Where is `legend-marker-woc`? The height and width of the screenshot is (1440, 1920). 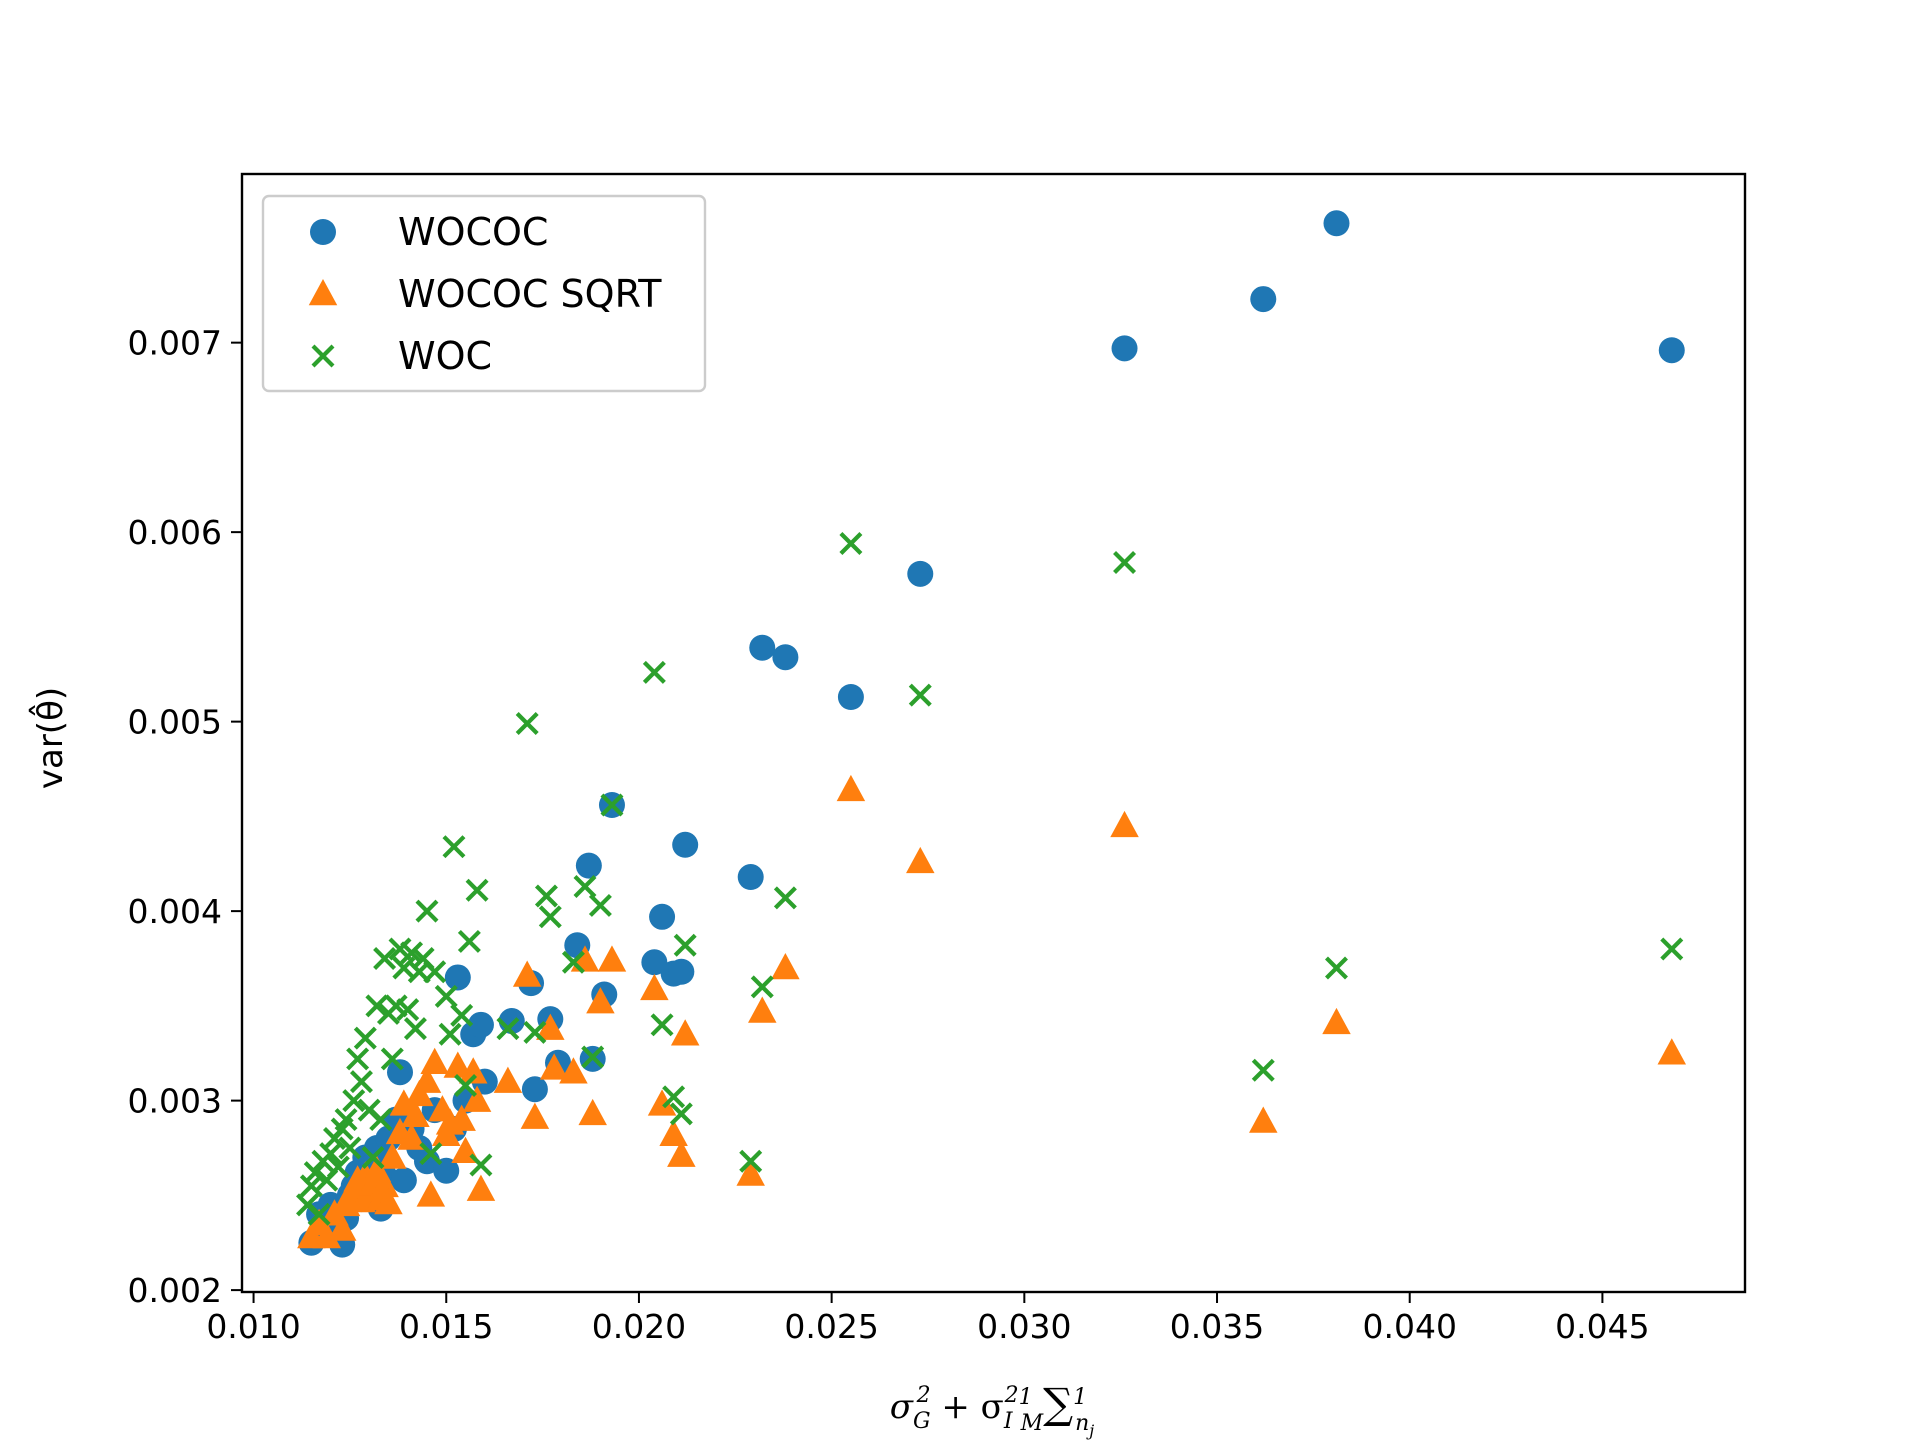 legend-marker-woc is located at coordinates (323, 356).